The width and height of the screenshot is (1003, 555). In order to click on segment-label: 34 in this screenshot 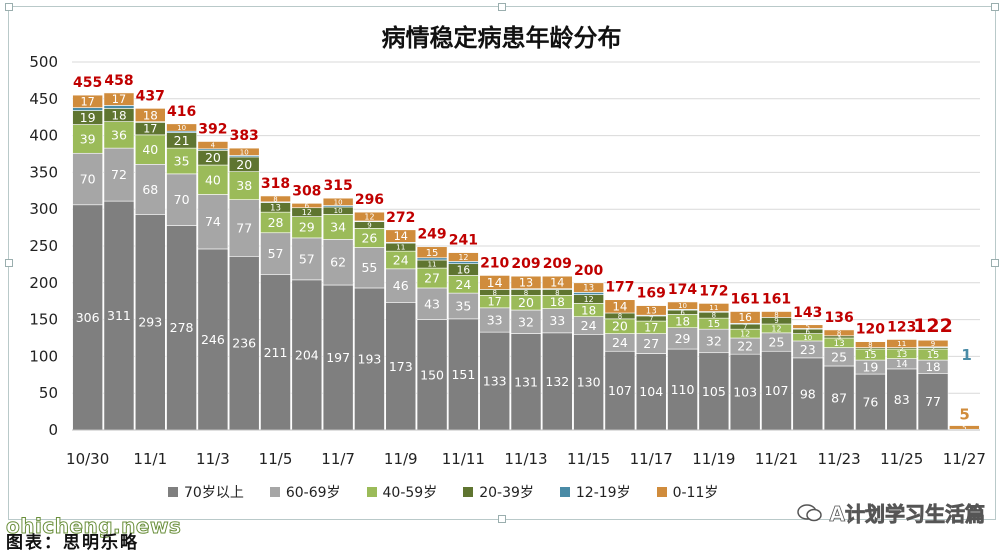, I will do `click(338, 226)`.